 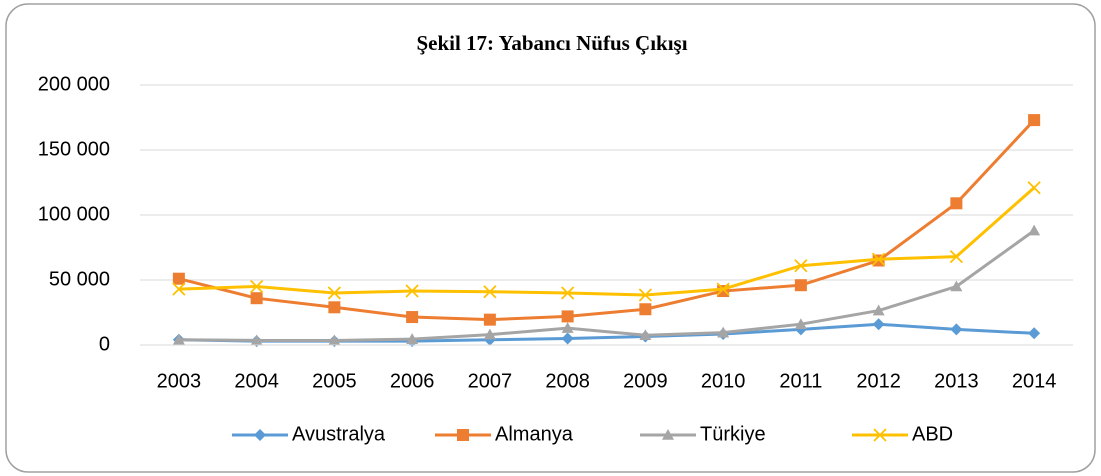 What do you see at coordinates (534, 434) in the screenshot?
I see `legend-label: Almanya` at bounding box center [534, 434].